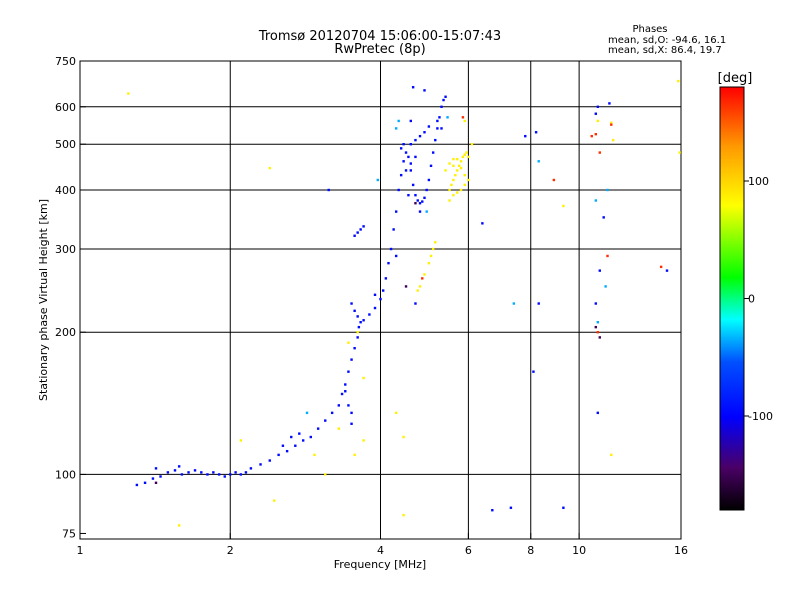 Image resolution: width=800 pixels, height=600 pixels. What do you see at coordinates (379, 49) in the screenshot?
I see `chart-subtitle: RwPretec (8p)` at bounding box center [379, 49].